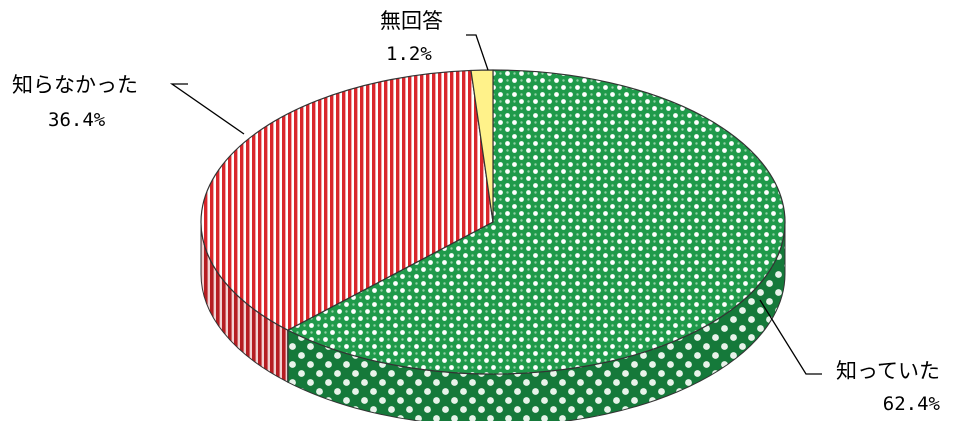  Describe the element at coordinates (411, 21) in the screenshot. I see `slice-label-no-answer: 無回答` at that location.